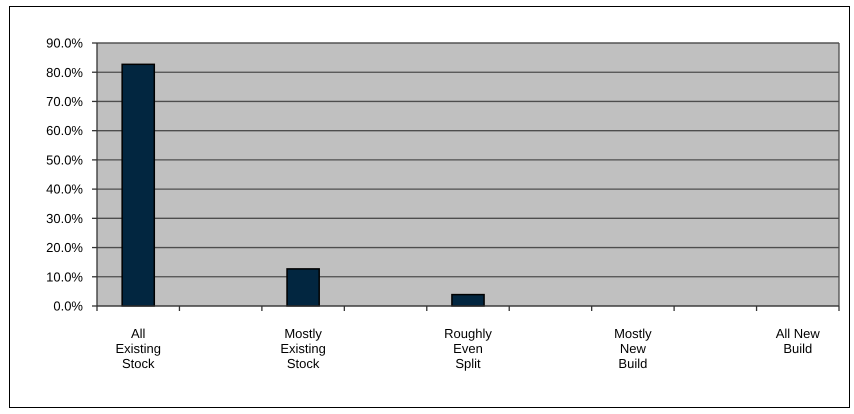 This screenshot has width=854, height=414. Describe the element at coordinates (65, 276) in the screenshot. I see `y-tick-label: 10.0%` at that location.